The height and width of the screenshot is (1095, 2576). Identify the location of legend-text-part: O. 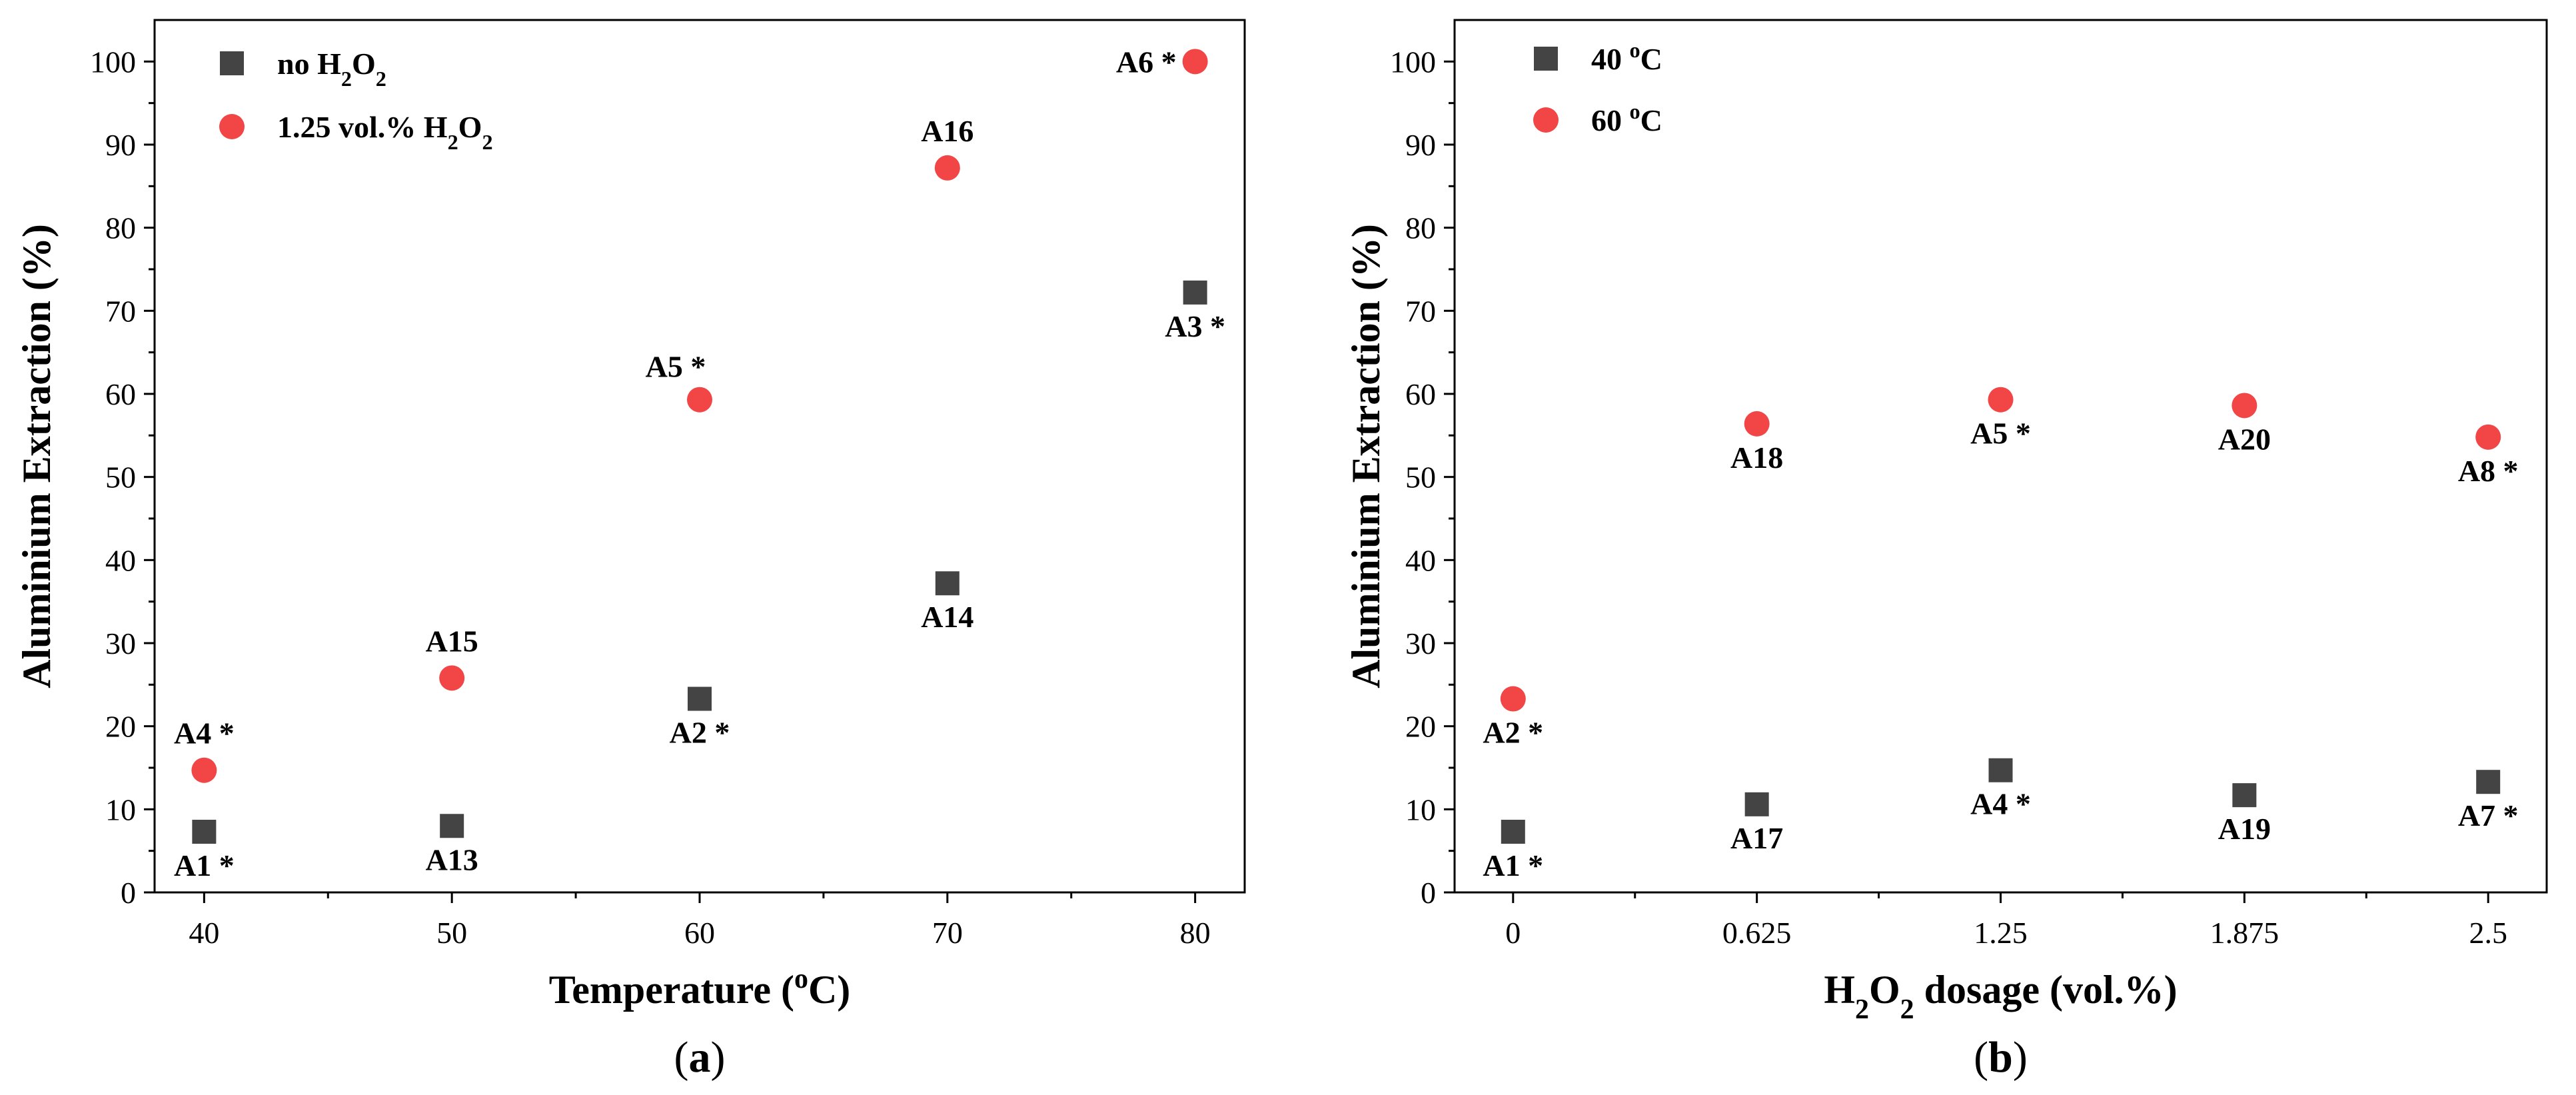
(364, 64).